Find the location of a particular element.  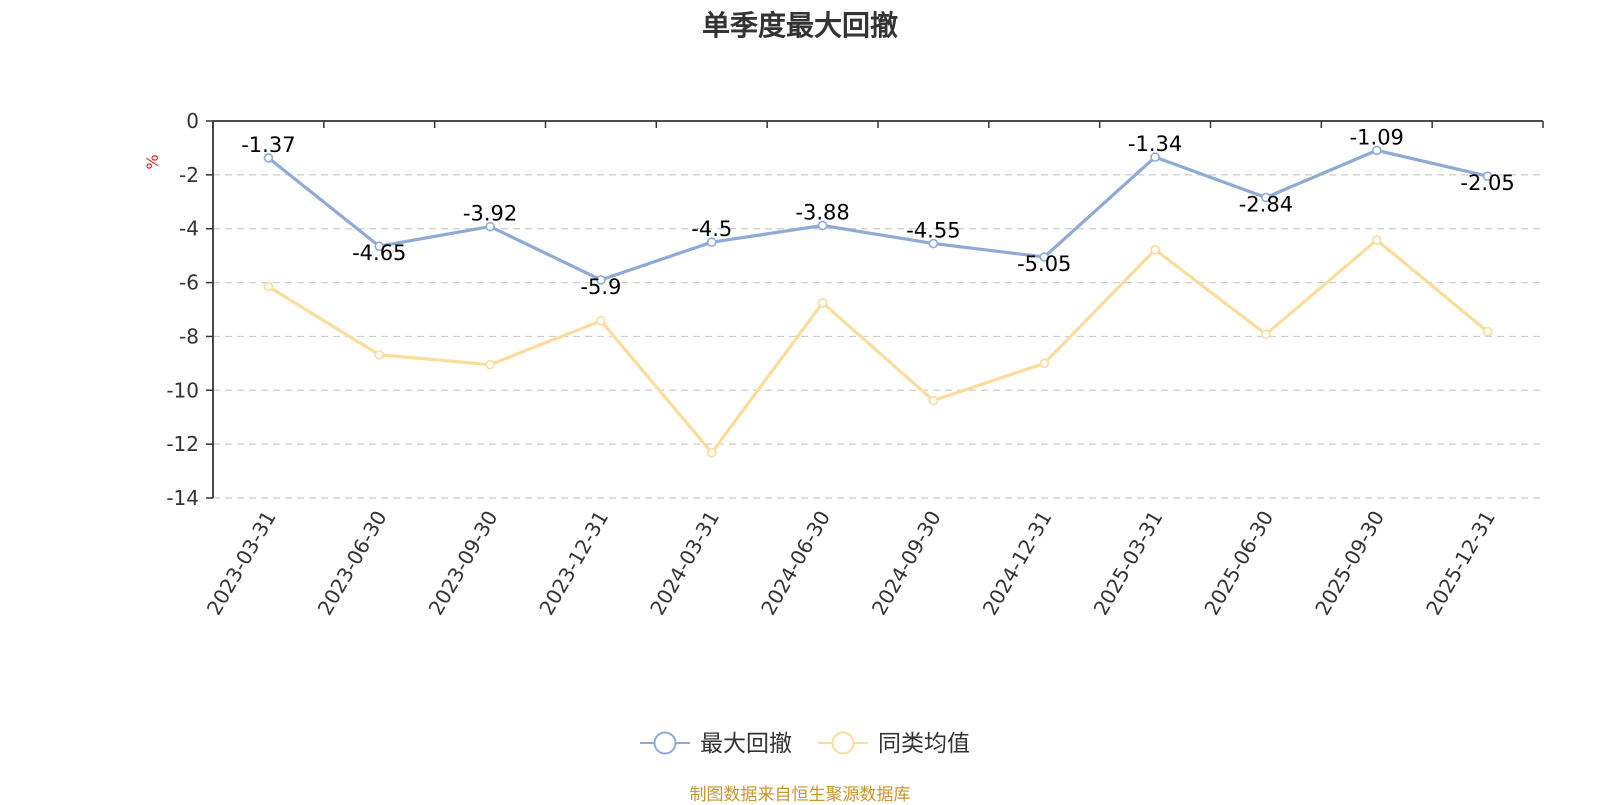

x-tick-label: 2025-12-31 is located at coordinates (1460, 563).